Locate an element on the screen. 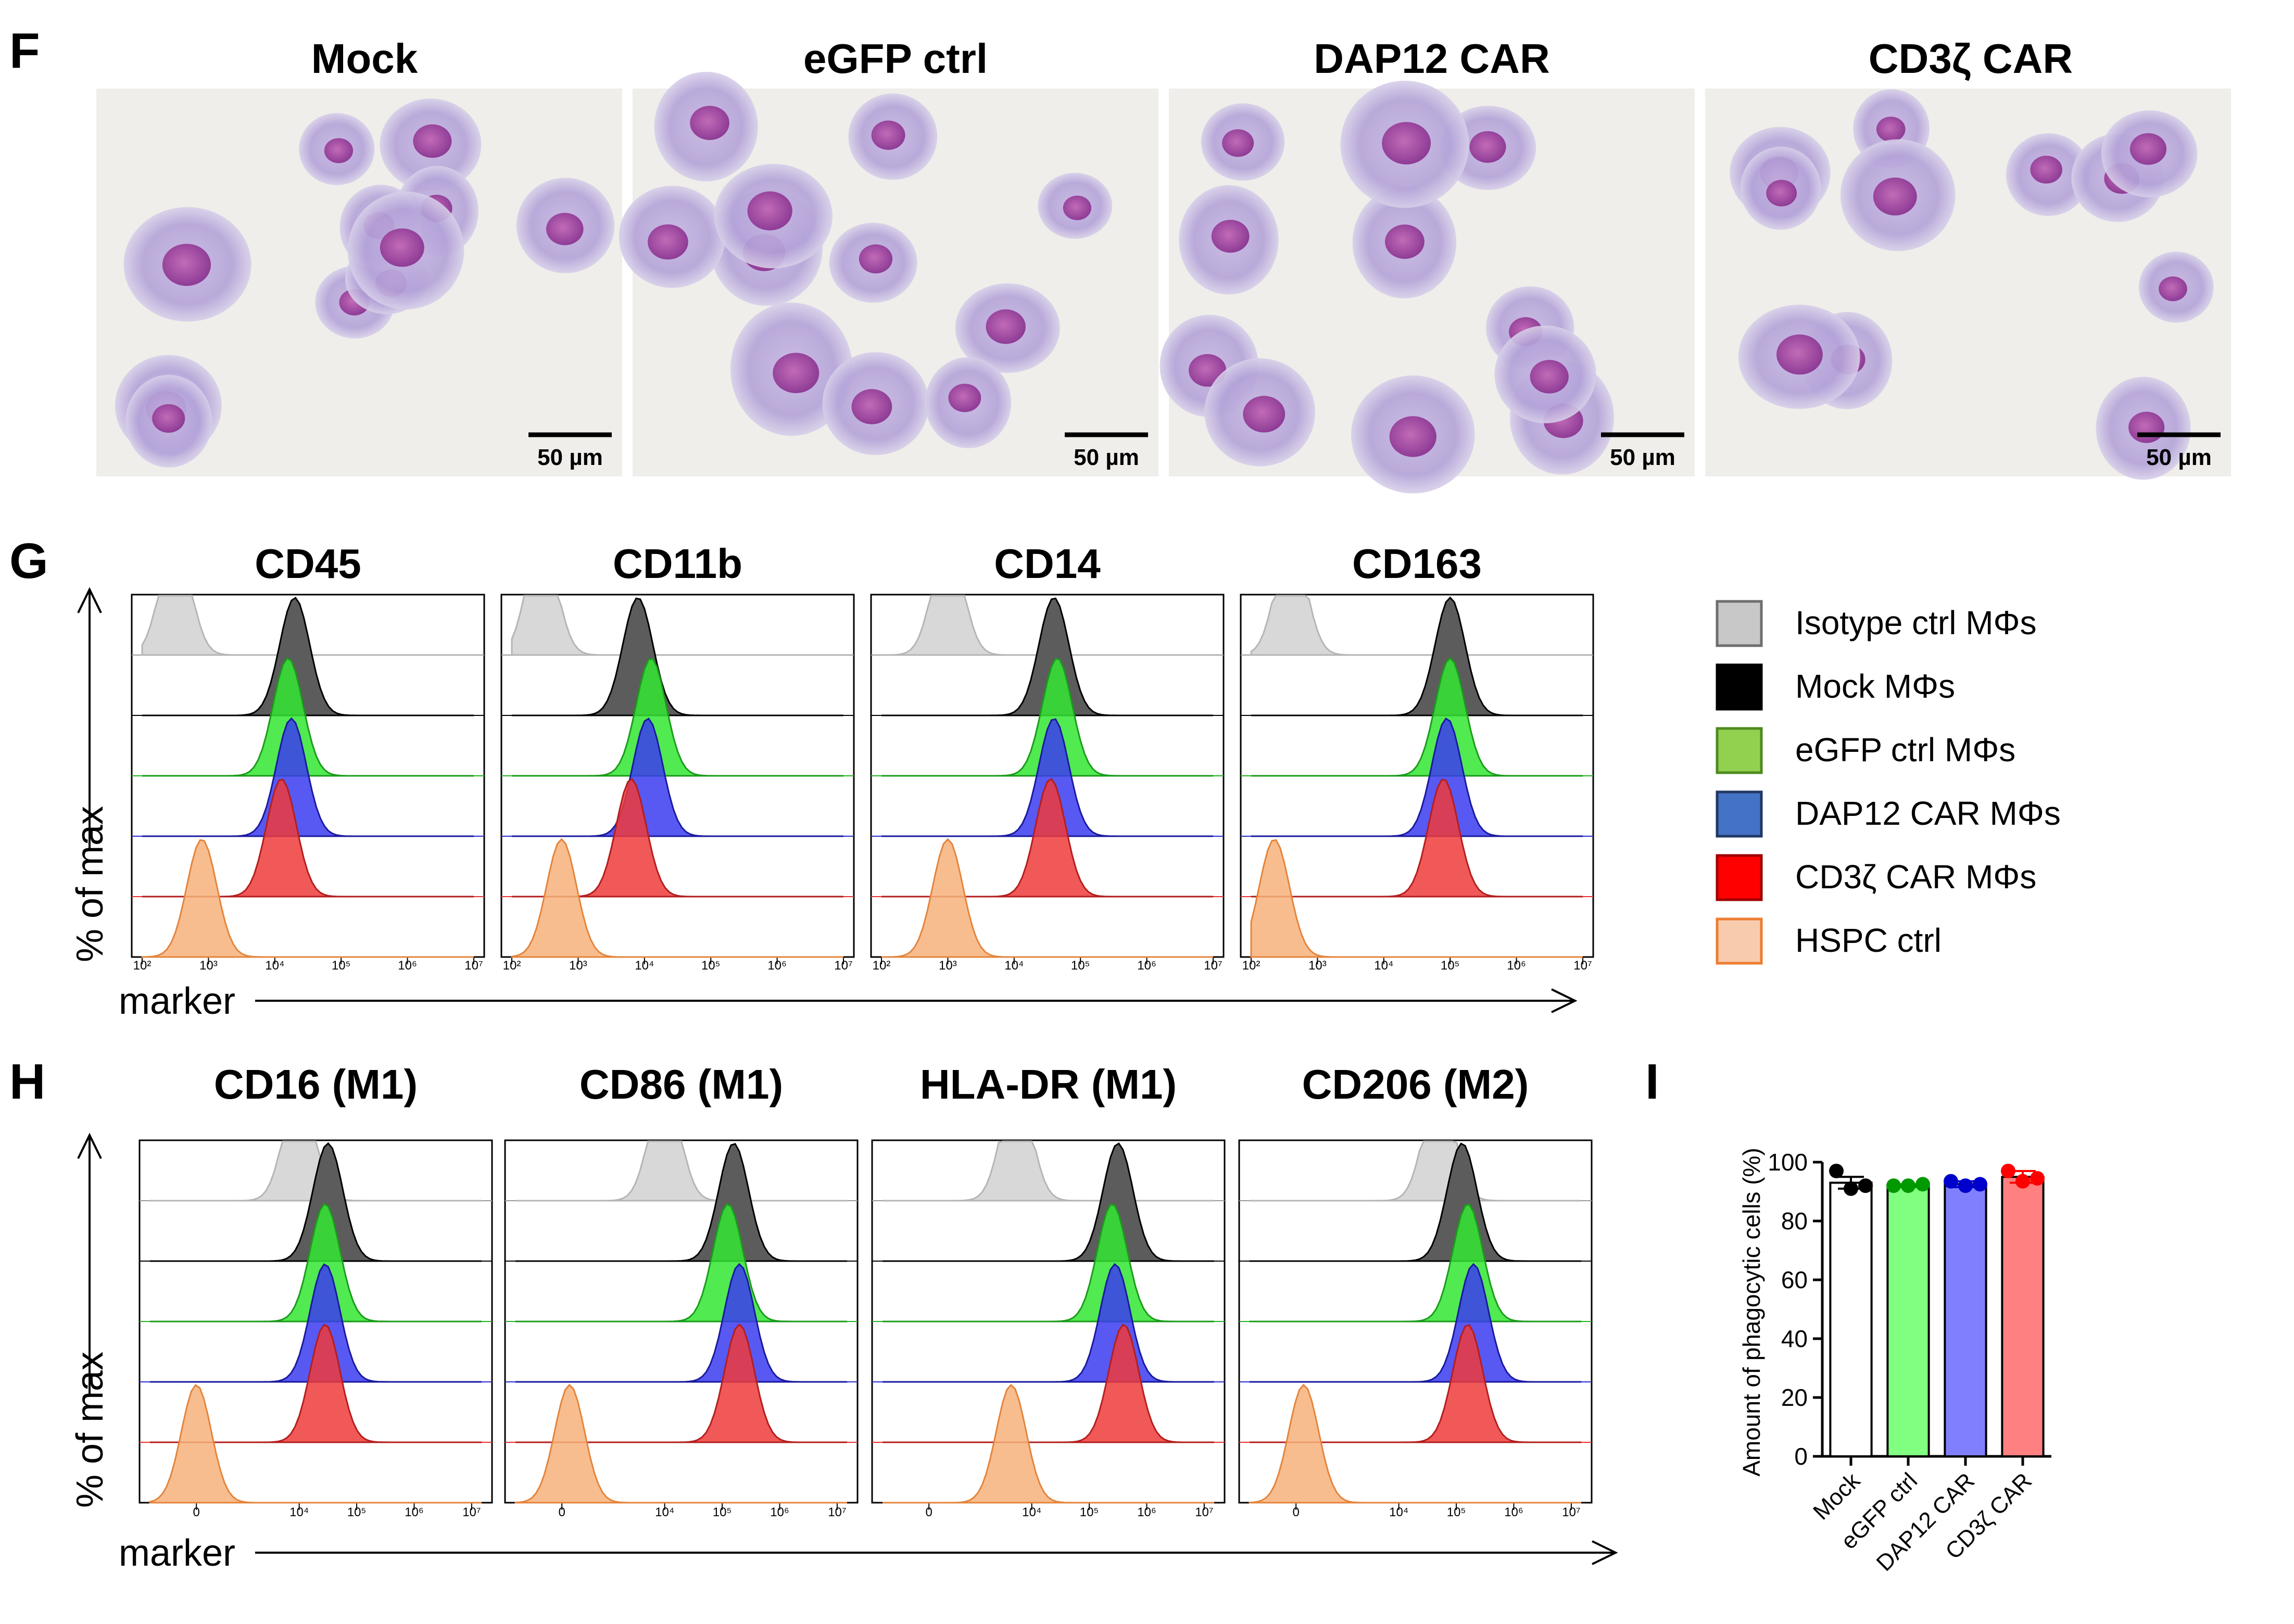 The image size is (2294, 1624). y-tick-label: 60 is located at coordinates (1794, 1279).